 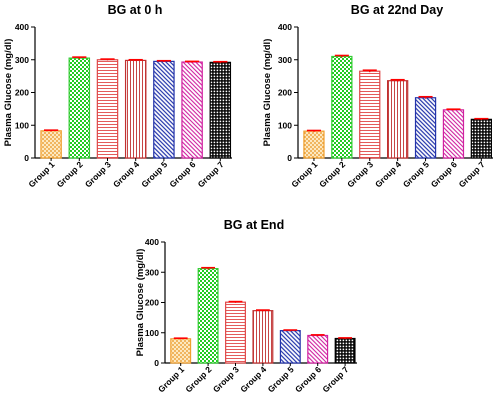 I want to click on chart-title: BG at 0 h, so click(x=135, y=10).